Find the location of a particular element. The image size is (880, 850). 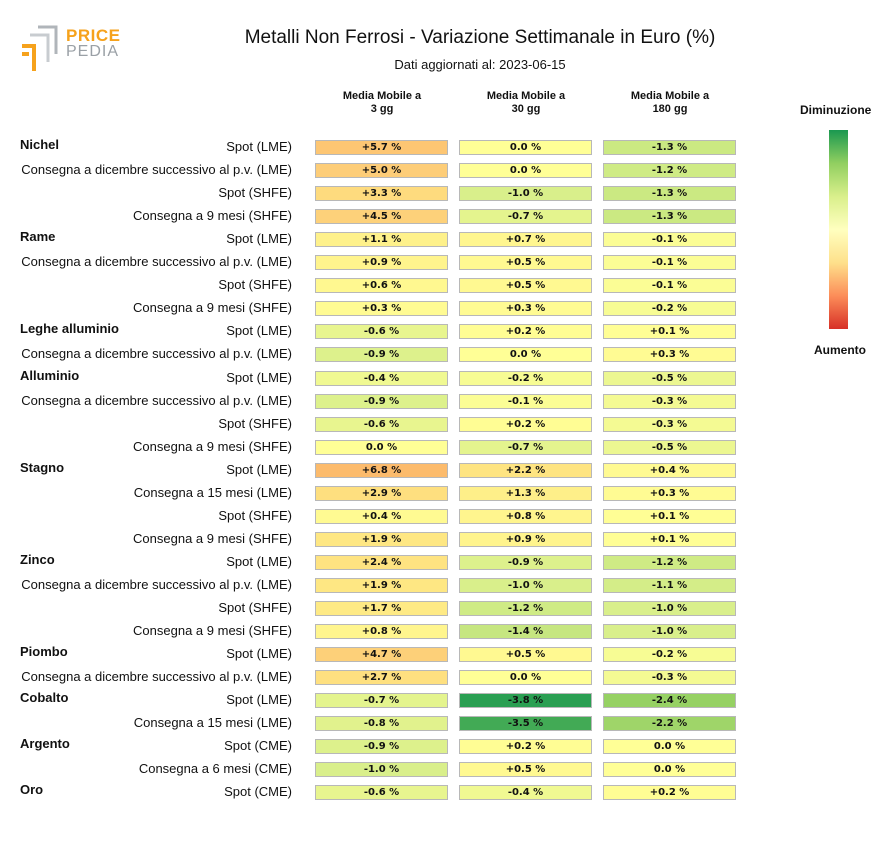

metal-group-label: Cobalto is located at coordinates (44, 697).